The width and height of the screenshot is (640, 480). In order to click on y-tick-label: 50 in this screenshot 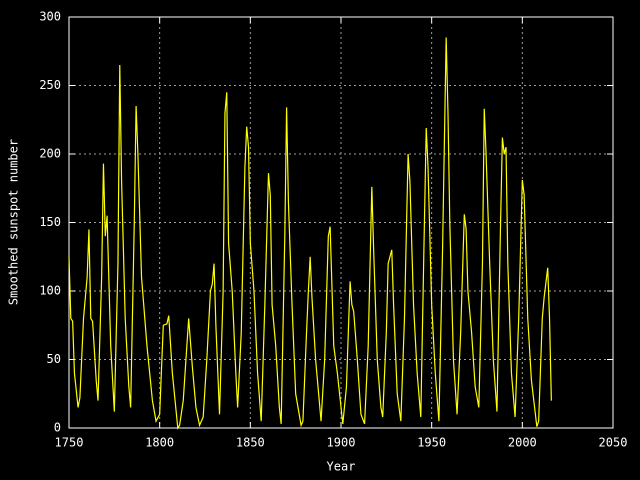, I will do `click(54, 359)`.